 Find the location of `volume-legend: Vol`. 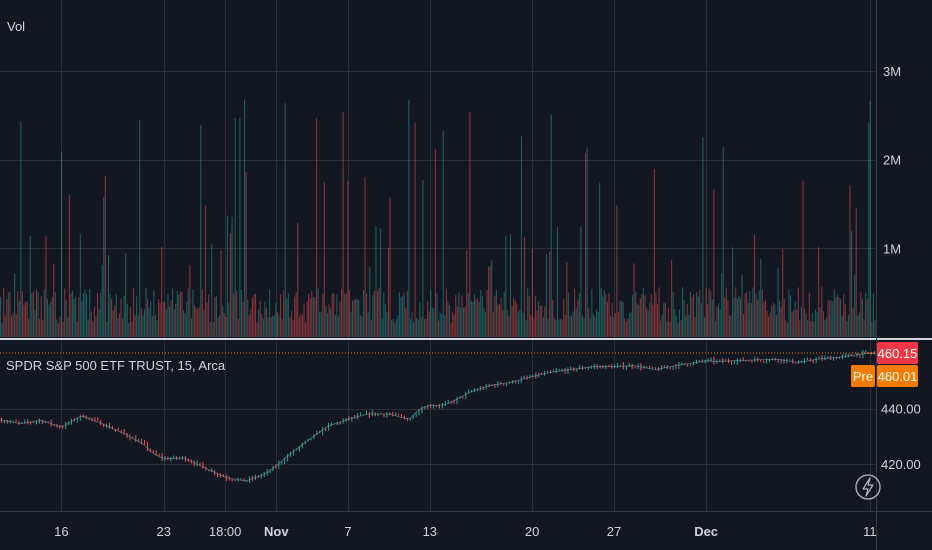

volume-legend: Vol is located at coordinates (16, 26).